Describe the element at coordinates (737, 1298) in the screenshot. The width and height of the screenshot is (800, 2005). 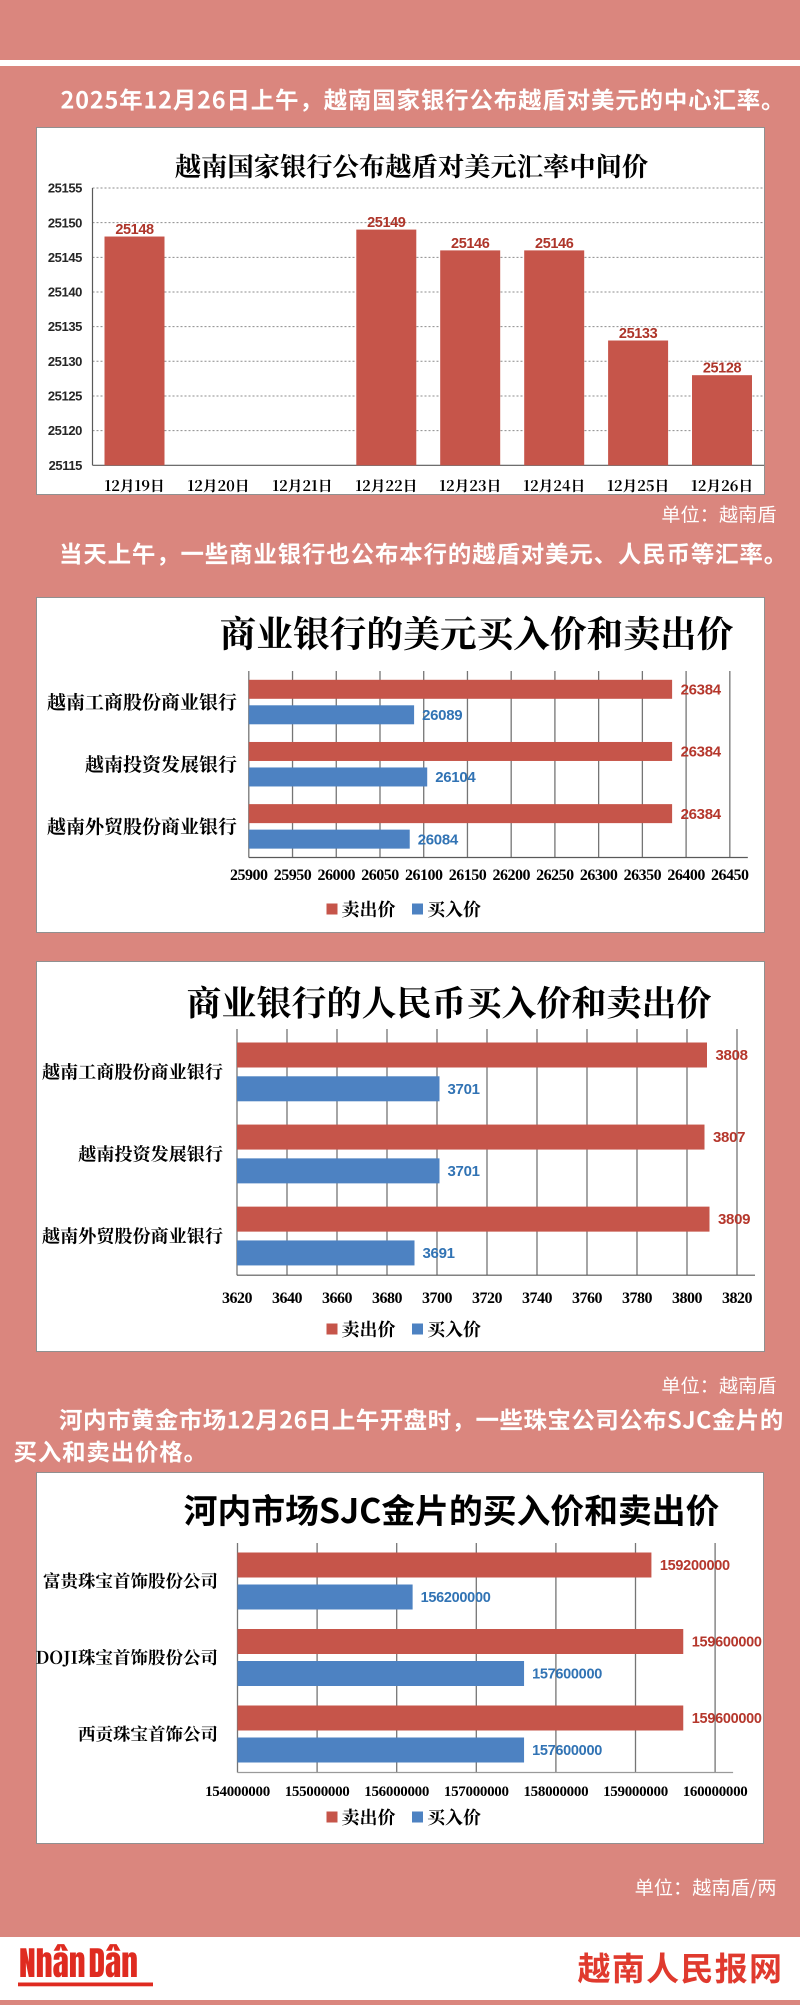
I see `svg-text: 3820` at that location.